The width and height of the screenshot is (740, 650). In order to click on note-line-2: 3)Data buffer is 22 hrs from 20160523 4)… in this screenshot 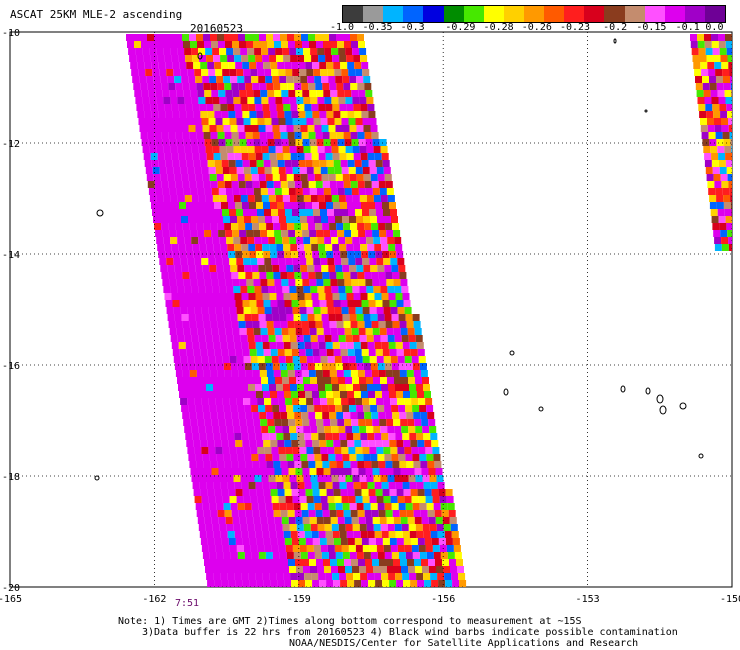, I will do `click(410, 632)`.